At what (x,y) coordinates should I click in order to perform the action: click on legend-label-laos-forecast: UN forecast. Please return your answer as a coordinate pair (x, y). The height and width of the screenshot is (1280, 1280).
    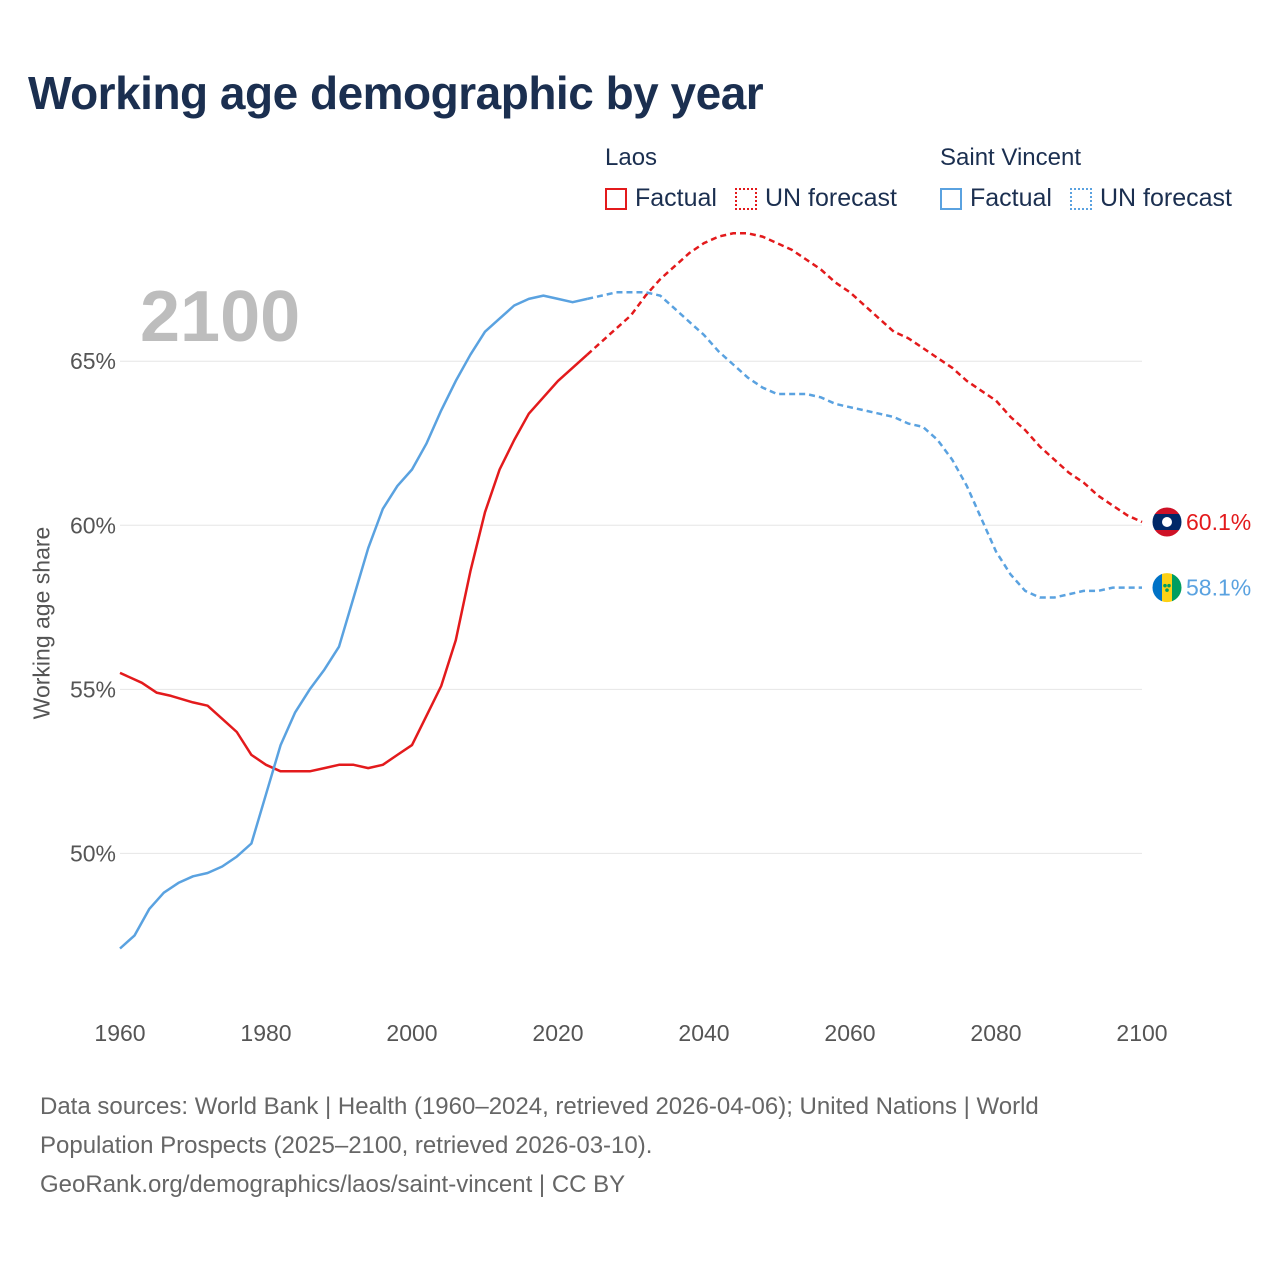
    Looking at the image, I should click on (830, 198).